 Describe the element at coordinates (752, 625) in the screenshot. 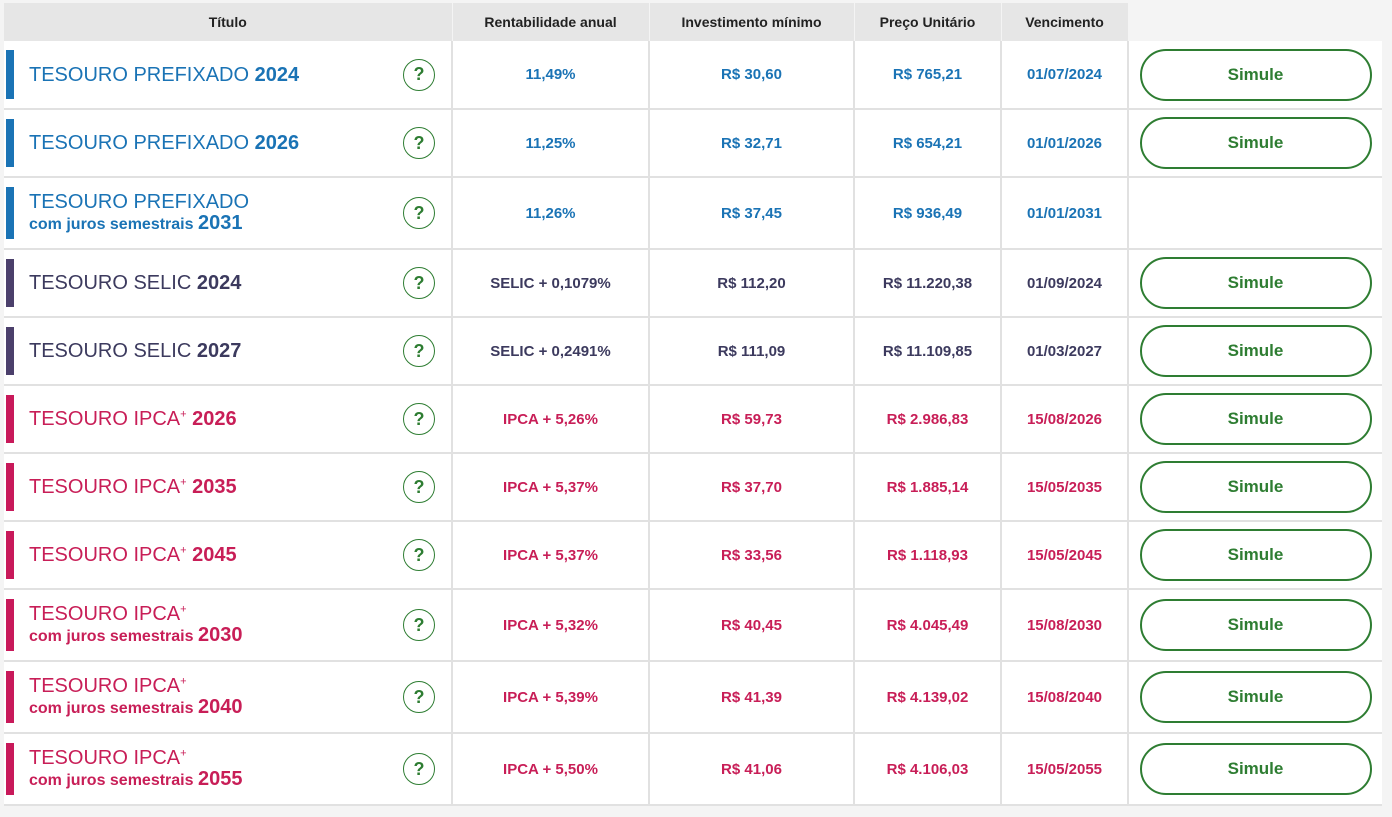

I see `investimento-cell: R$ 40,45` at that location.